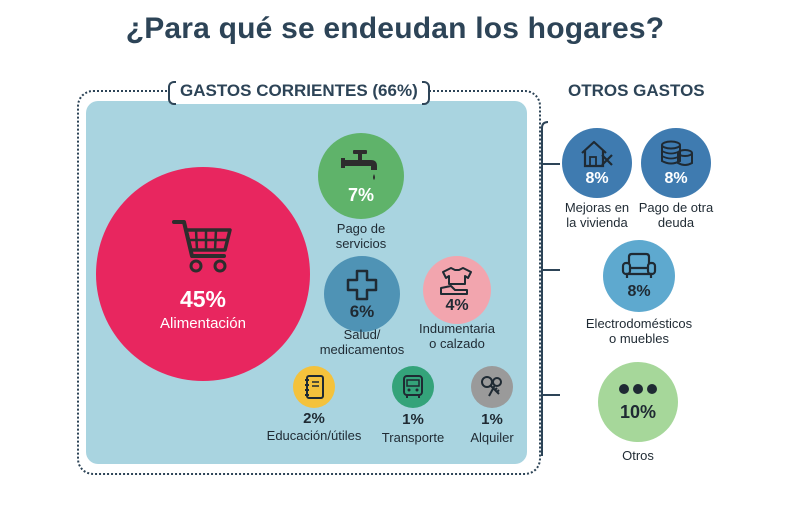  I want to click on armchair-icon, so click(639, 265).